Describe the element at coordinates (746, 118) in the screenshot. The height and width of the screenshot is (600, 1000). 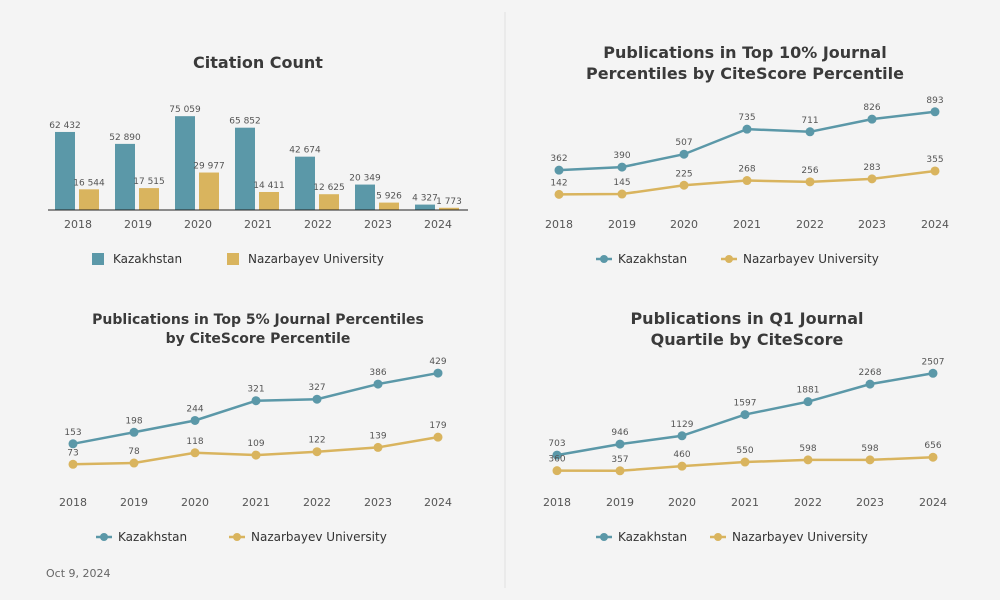
I see `point-data-label: 735` at that location.